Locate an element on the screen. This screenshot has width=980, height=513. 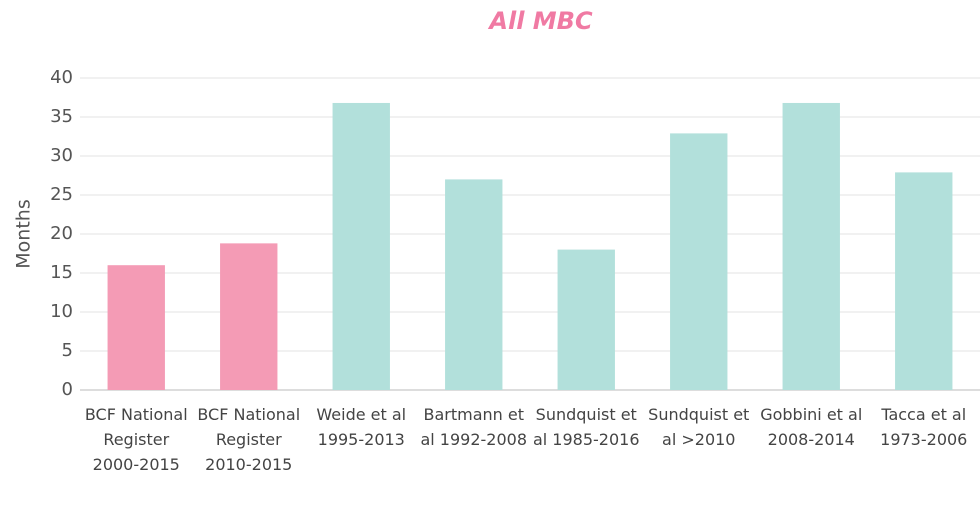
y-tick-label: 10 is located at coordinates (61, 311).